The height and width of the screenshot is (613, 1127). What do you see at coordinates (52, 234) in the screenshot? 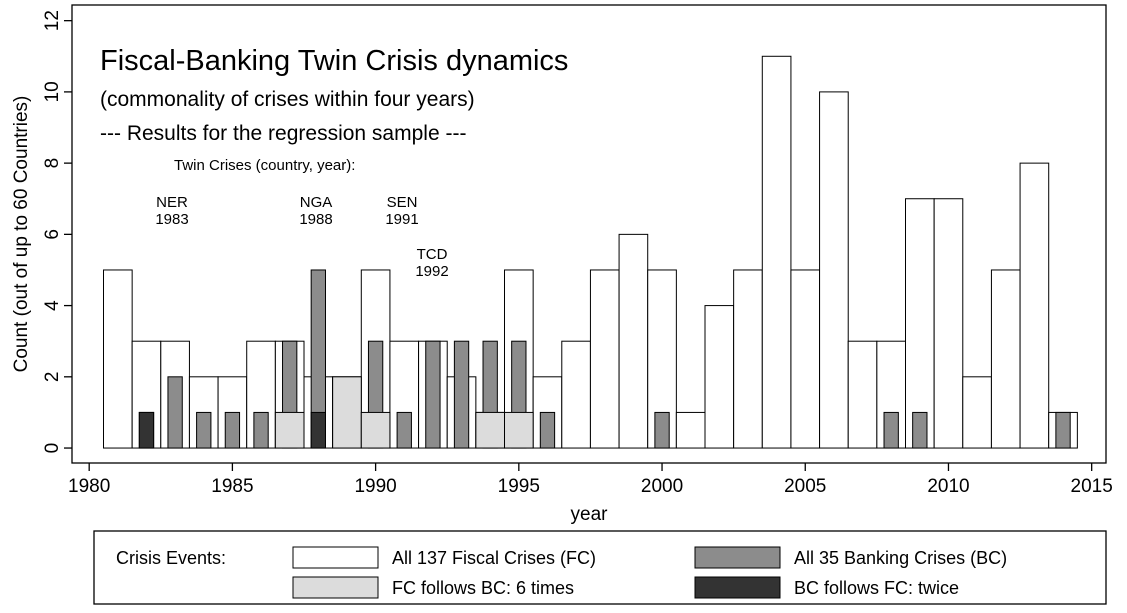
I see `y-tick-label: 6` at bounding box center [52, 234].